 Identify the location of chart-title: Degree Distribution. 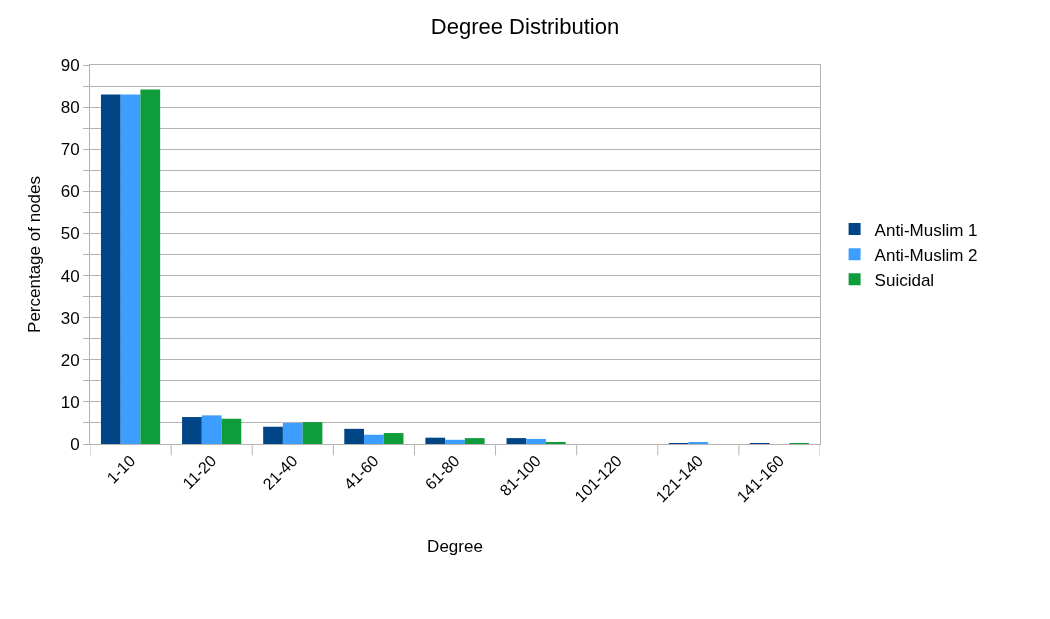
(525, 26).